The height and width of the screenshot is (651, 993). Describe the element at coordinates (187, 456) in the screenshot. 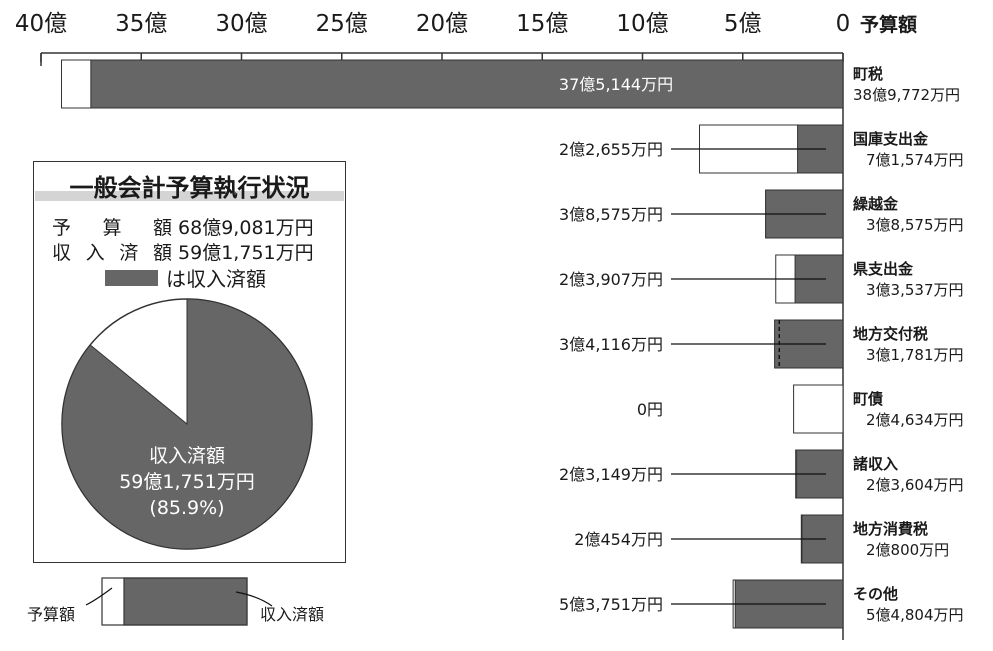

I see `pie-label-line1: 収入済額` at that location.